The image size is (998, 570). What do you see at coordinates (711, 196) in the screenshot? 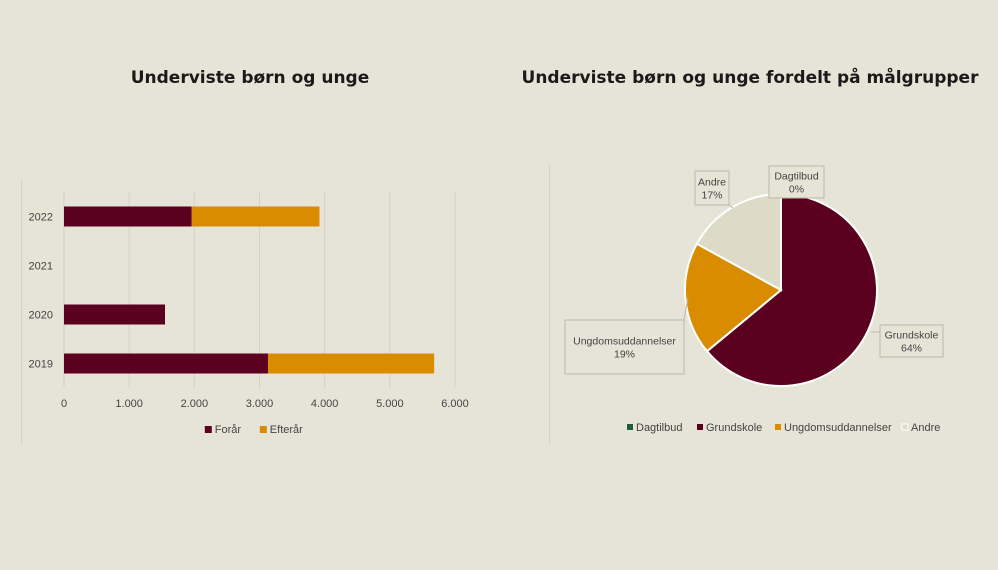
I see `data-label: 17%` at bounding box center [711, 196].